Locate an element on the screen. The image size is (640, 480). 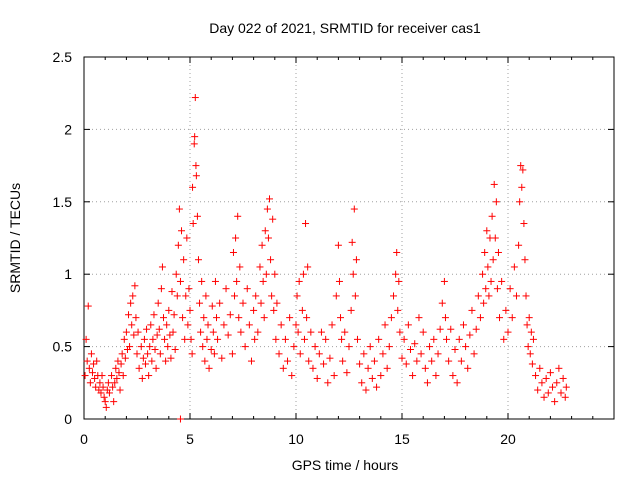
y-tick-label: 2 is located at coordinates (68, 129).